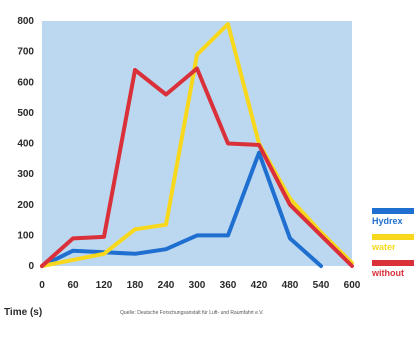 The height and width of the screenshot is (338, 416). I want to click on x-tick-label: 540, so click(321, 285).